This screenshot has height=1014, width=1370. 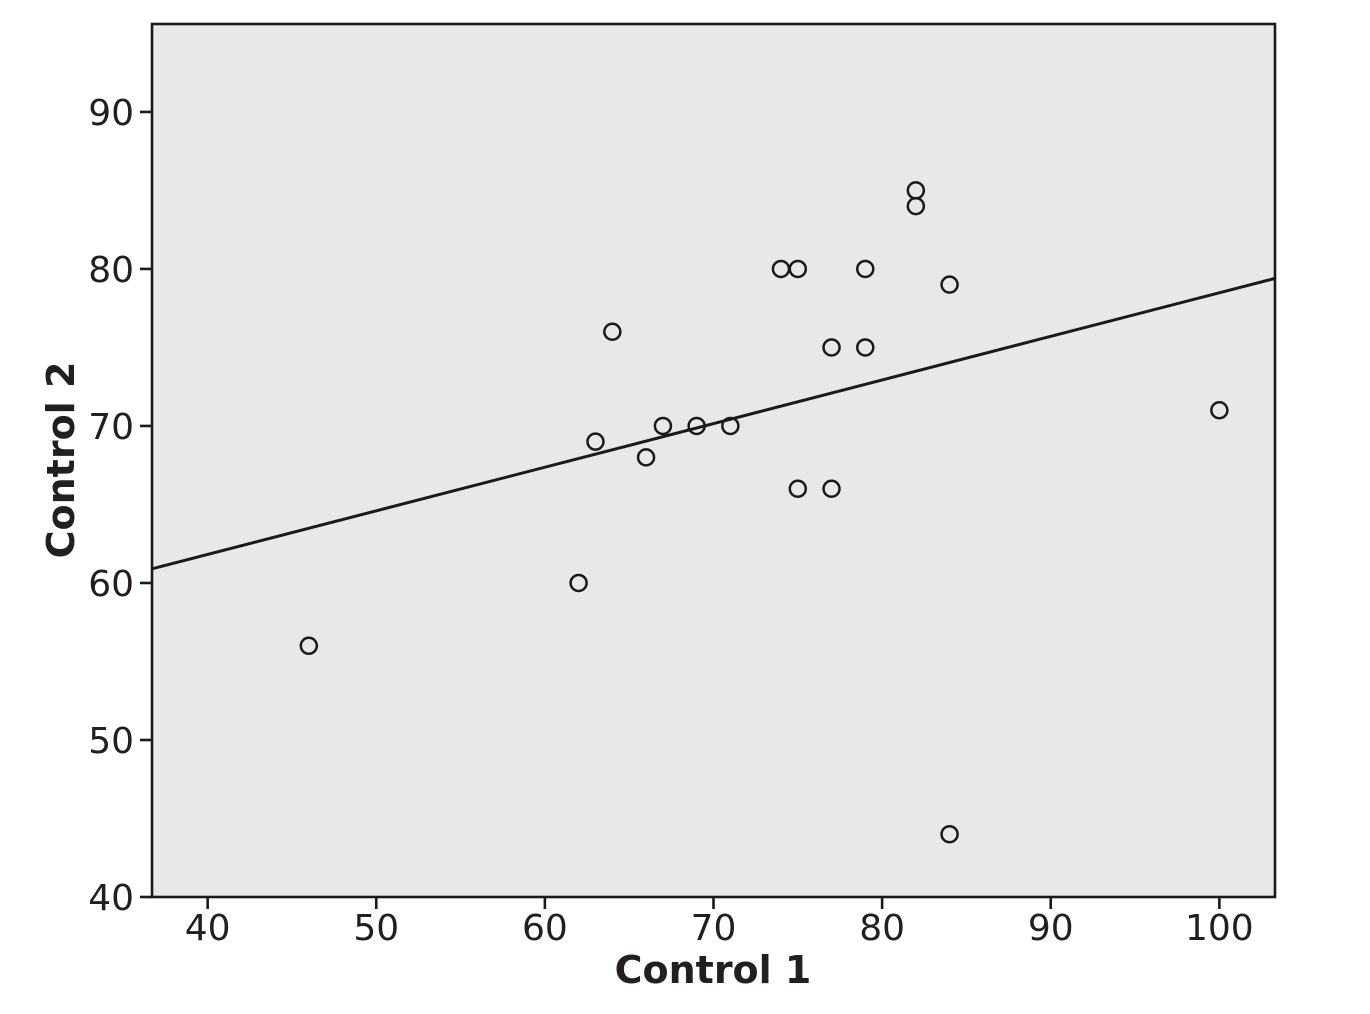 I want to click on y-axis-ticks: 40 50 60 70 80 90, so click(x=120, y=506).